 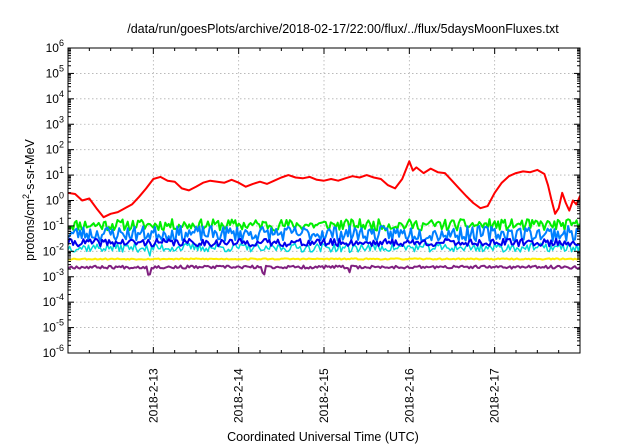 What do you see at coordinates (53, 326) in the screenshot?
I see `y-tick-label: 10⁻⁵` at bounding box center [53, 326].